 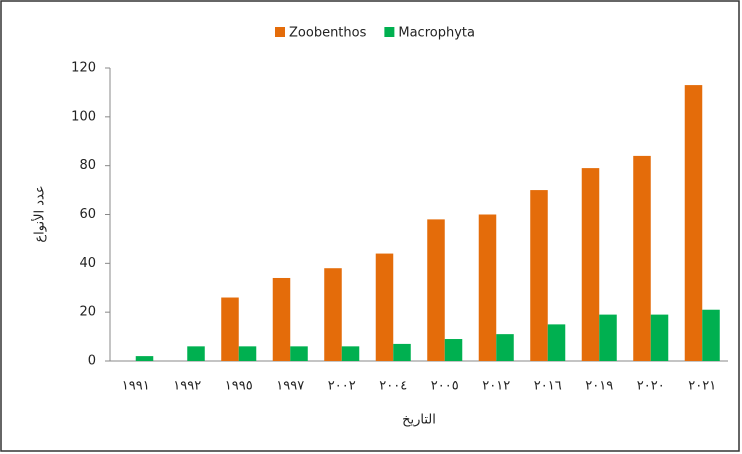 What do you see at coordinates (445, 386) in the screenshot?
I see `x-tick-label: ٢٠٠٥` at bounding box center [445, 386].